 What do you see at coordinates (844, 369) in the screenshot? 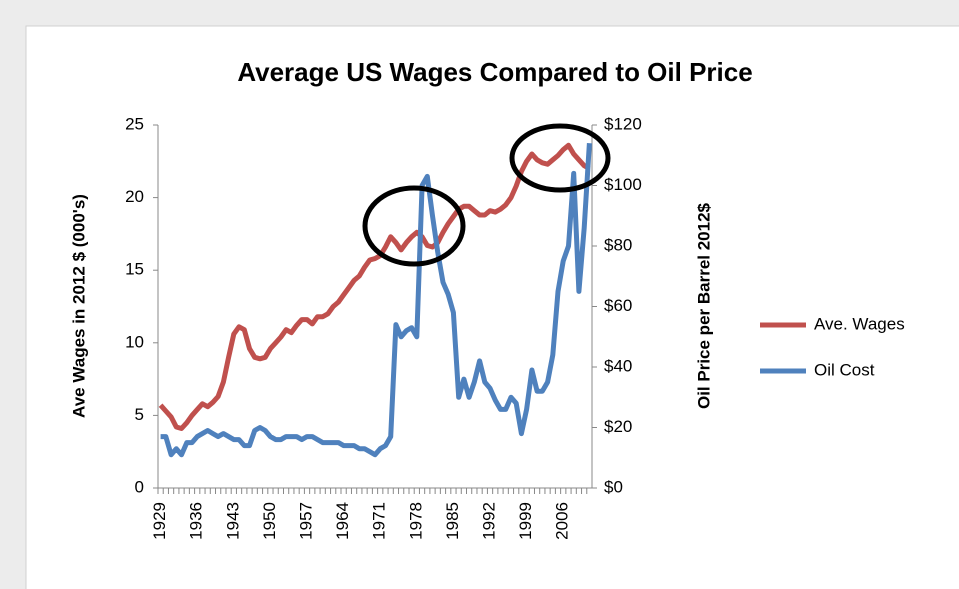
I see `legend-label: Oil Cost` at bounding box center [844, 369].